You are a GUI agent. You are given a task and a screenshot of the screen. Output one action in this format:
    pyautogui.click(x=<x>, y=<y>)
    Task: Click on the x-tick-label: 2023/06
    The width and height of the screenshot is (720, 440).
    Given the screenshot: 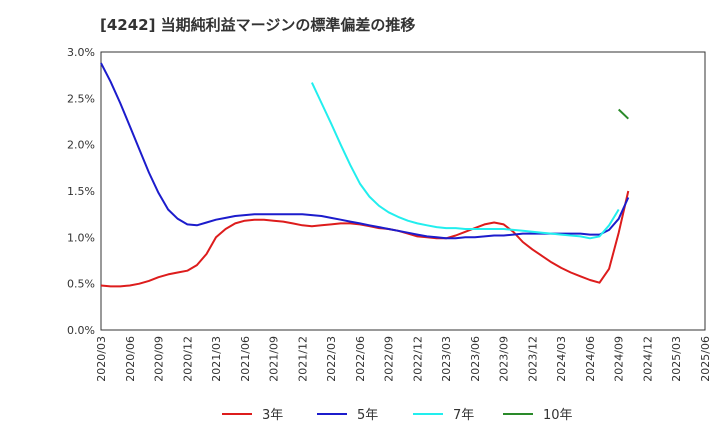 What is the action you would take?
    pyautogui.click(x=475, y=359)
    